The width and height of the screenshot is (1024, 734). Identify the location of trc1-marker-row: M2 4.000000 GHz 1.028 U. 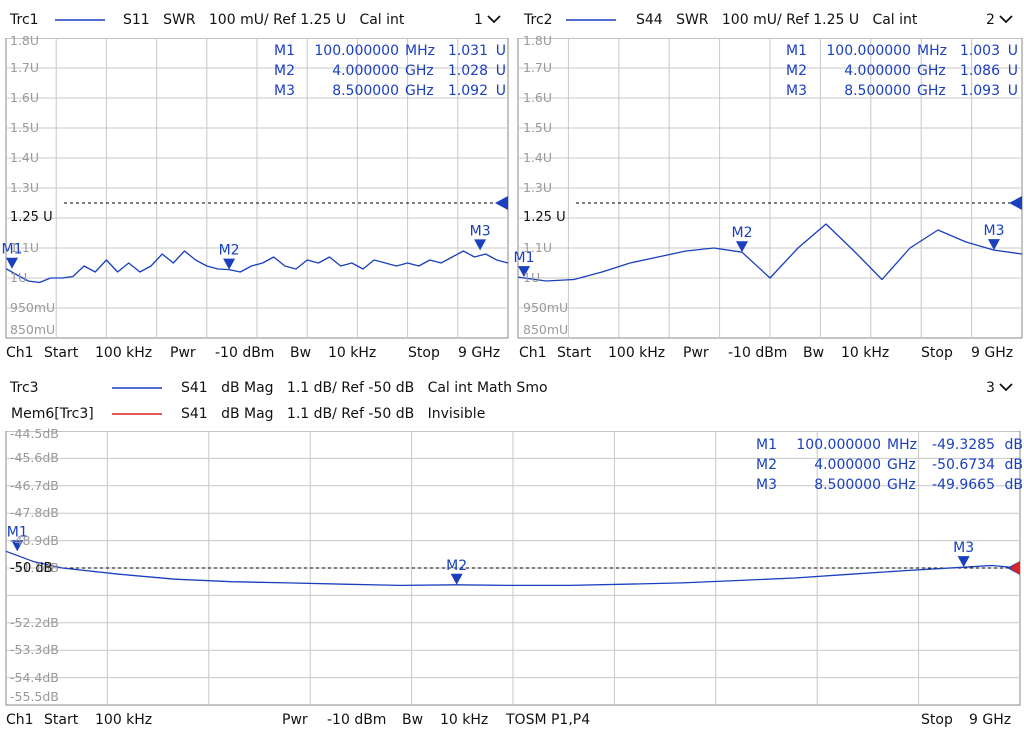
(390, 71).